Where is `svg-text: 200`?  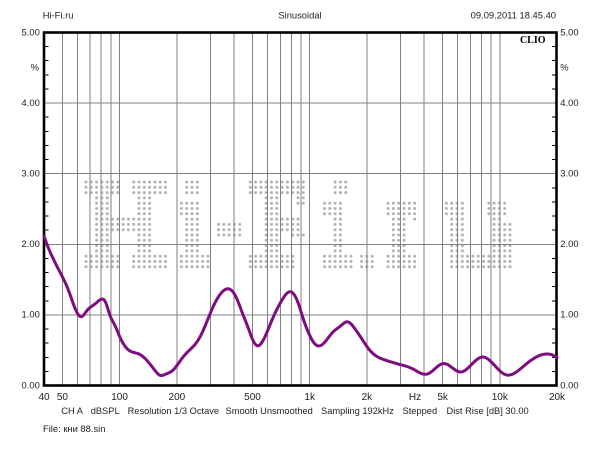 svg-text: 200 is located at coordinates (177, 397).